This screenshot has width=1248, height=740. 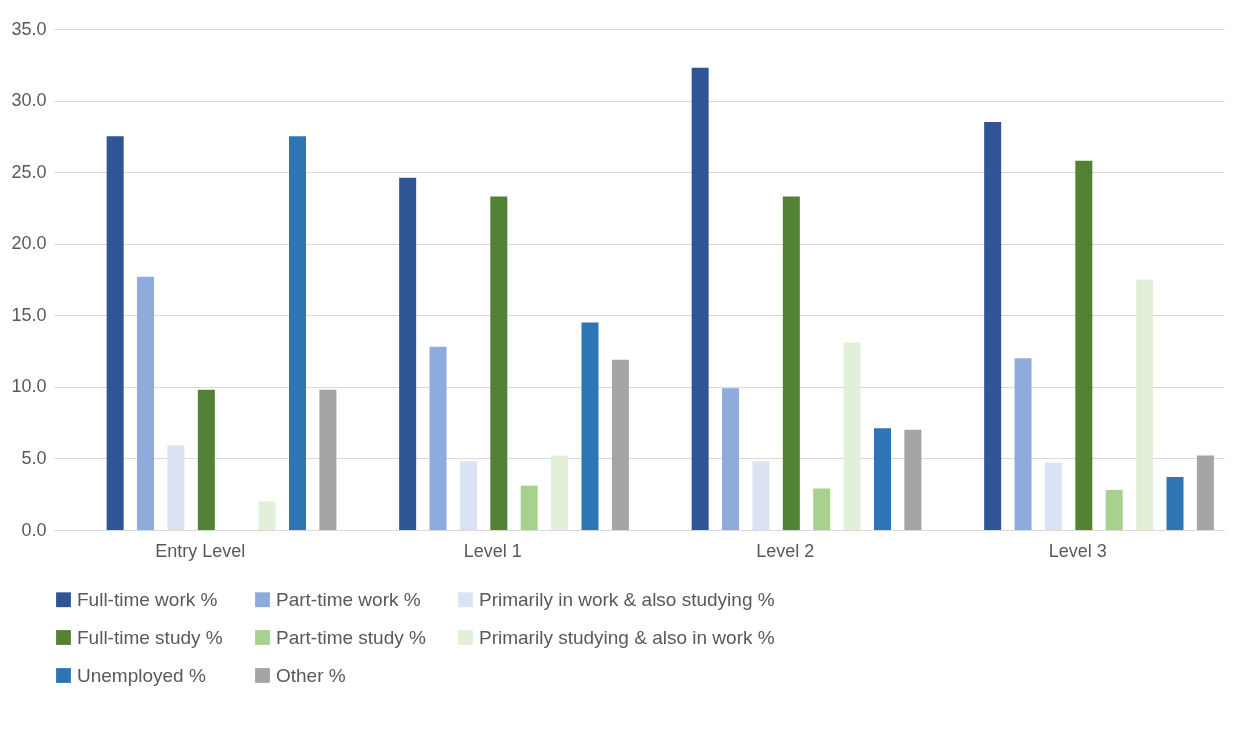 I want to click on legend-label: Full-time work %, so click(x=147, y=599).